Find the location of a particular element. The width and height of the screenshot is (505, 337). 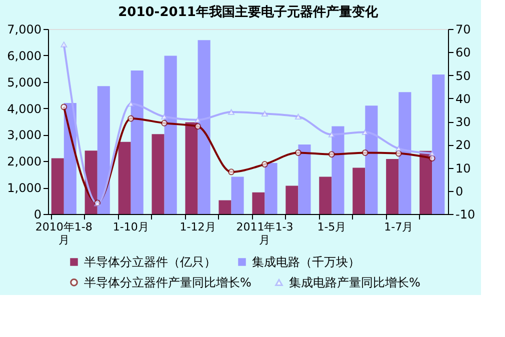

y2-tick-label: 20 is located at coordinates (463, 145).